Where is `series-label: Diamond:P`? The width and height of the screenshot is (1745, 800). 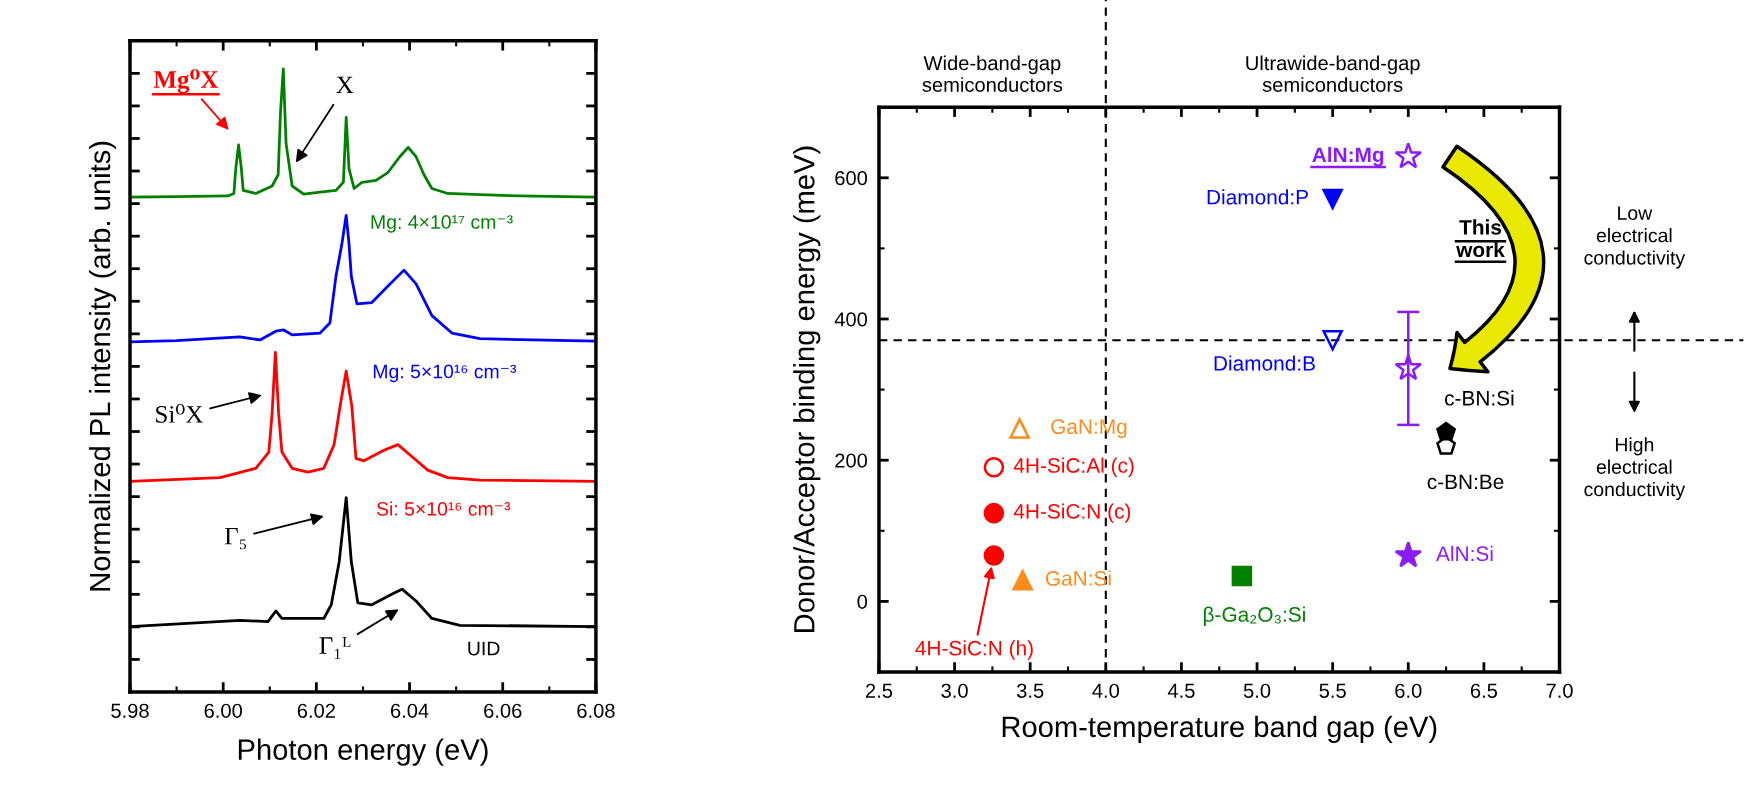 series-label: Diamond:P is located at coordinates (1257, 197).